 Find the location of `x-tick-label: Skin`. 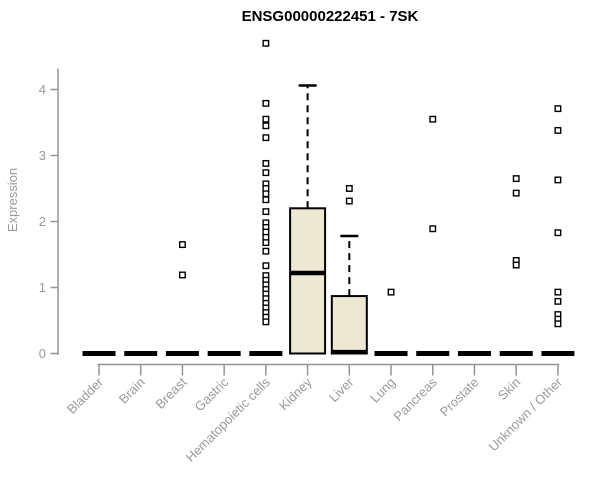

x-tick-label: Skin is located at coordinates (509, 389).